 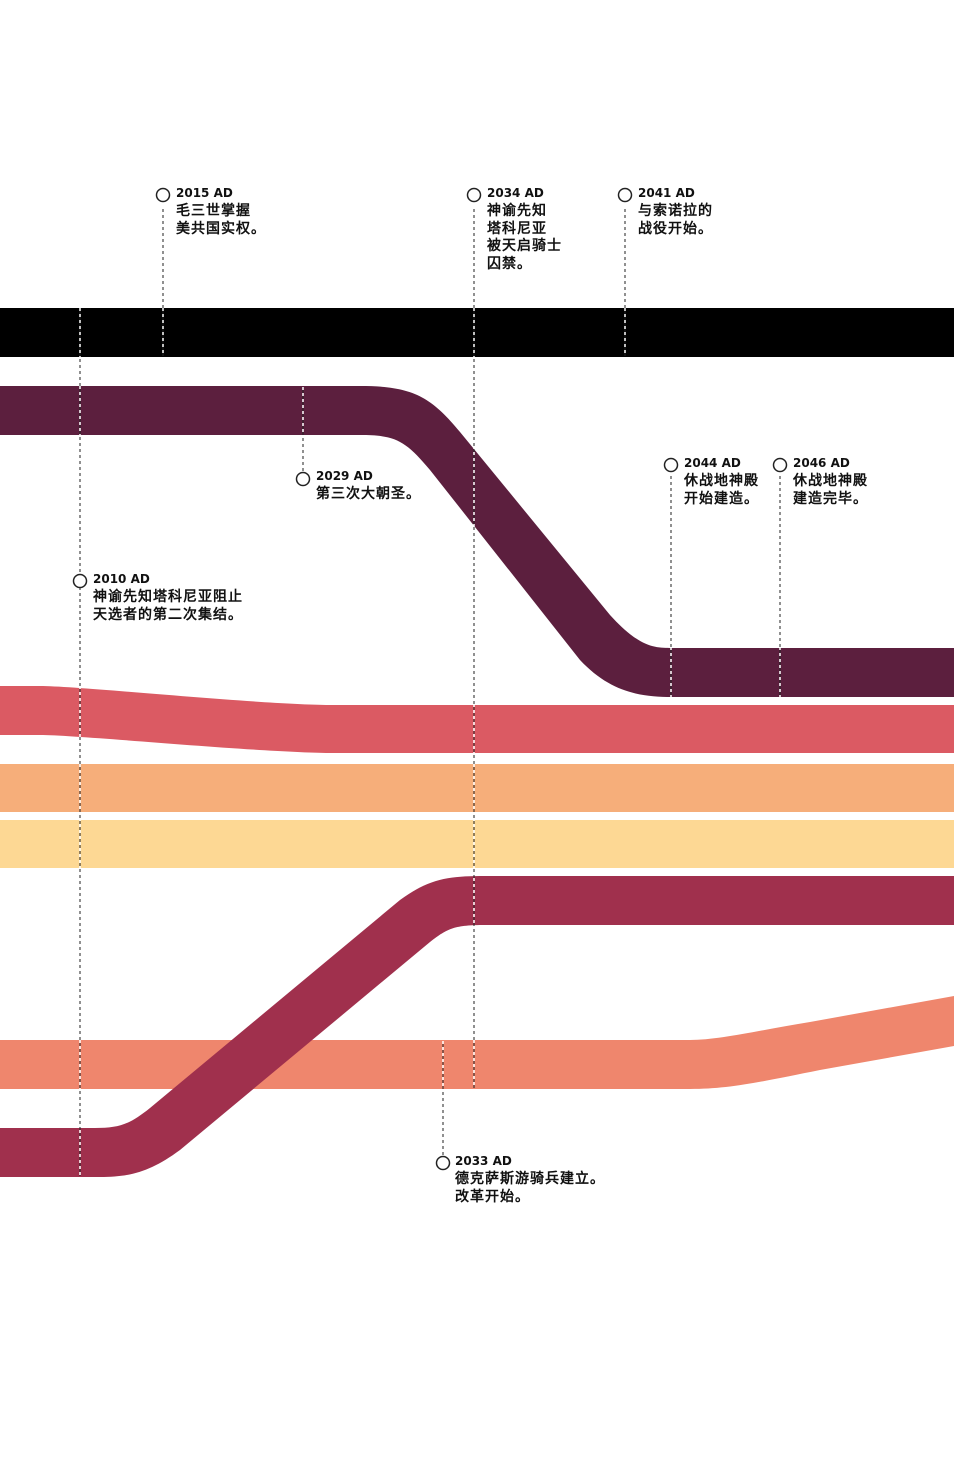 What do you see at coordinates (168, 606) in the screenshot?
I see `event-text: 神谕先知塔科尼亚阻止 天选者的第二次集结。` at bounding box center [168, 606].